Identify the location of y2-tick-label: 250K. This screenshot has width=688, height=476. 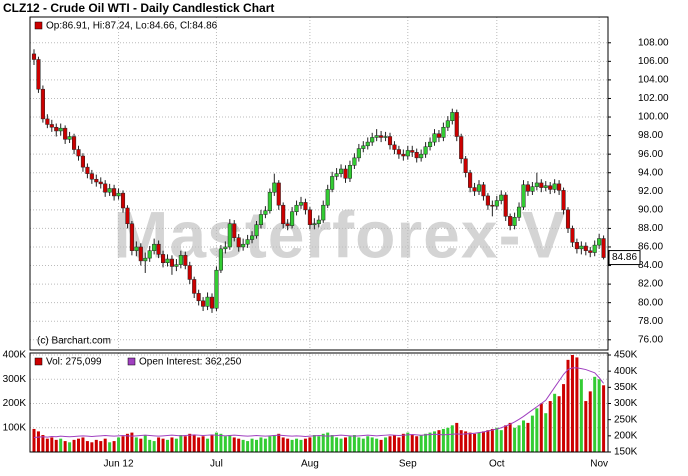
(626, 419).